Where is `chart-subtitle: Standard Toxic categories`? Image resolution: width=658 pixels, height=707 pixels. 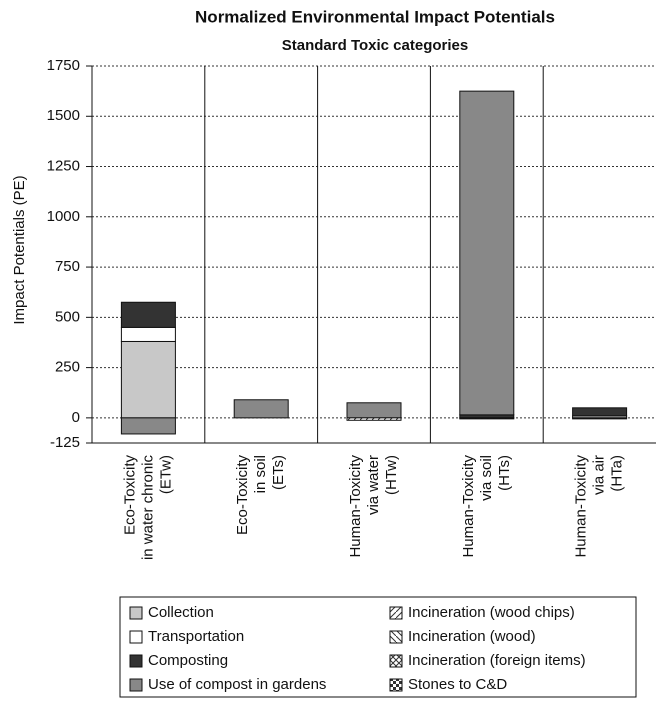 chart-subtitle: Standard Toxic categories is located at coordinates (375, 45).